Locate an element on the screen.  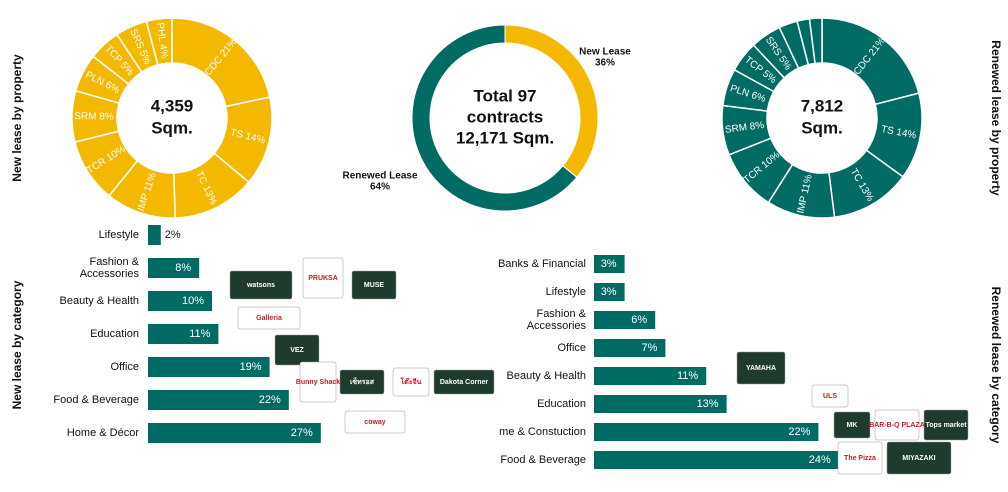
segment-category: Renewed Lease is located at coordinates (379, 176).